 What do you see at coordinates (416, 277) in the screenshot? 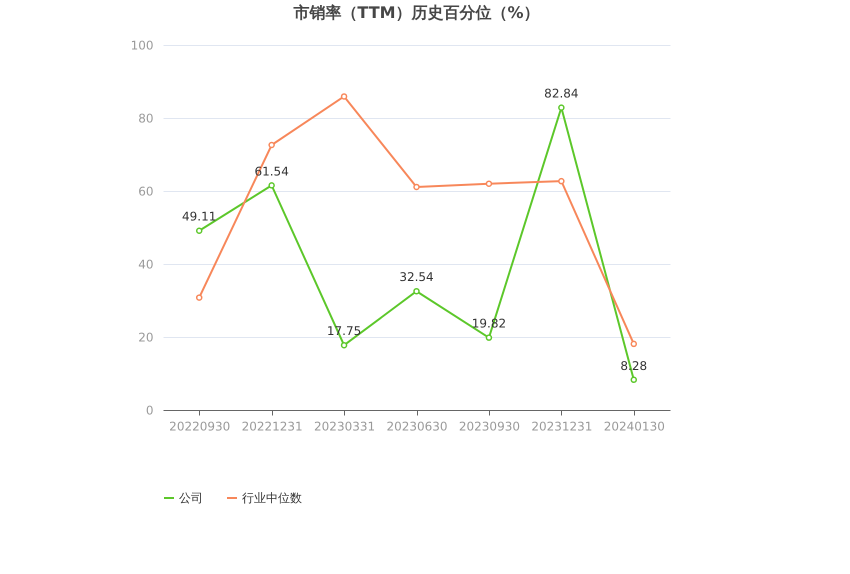
I see `data-label: 32.54` at bounding box center [416, 277].